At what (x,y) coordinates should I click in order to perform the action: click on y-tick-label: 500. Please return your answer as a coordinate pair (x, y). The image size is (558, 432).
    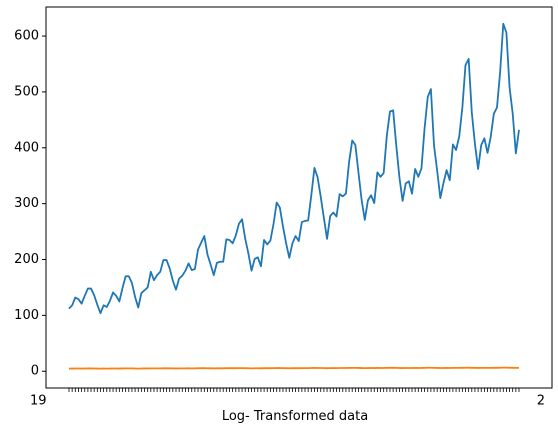
    Looking at the image, I should click on (26, 91).